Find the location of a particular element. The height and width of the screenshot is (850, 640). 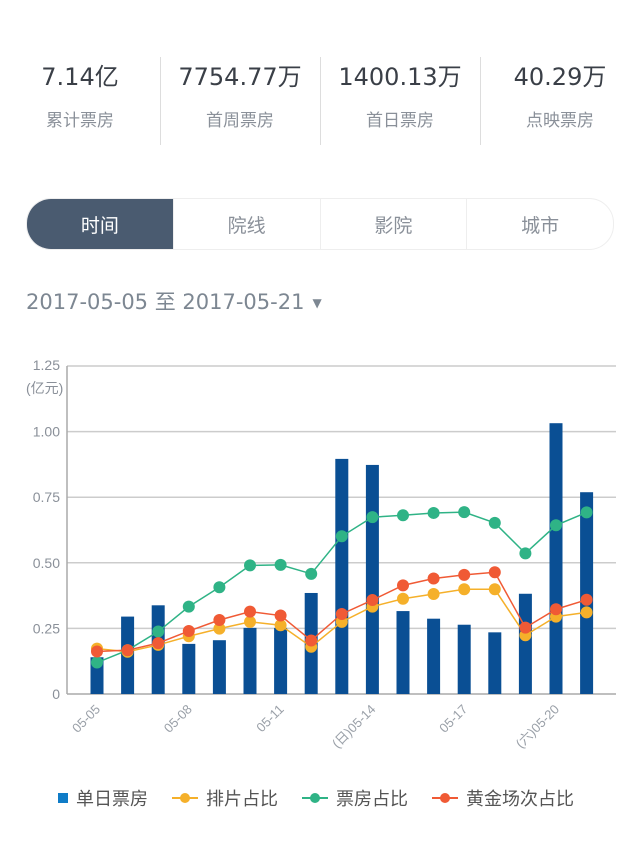

stat-value: 7.14亿 is located at coordinates (80, 77).